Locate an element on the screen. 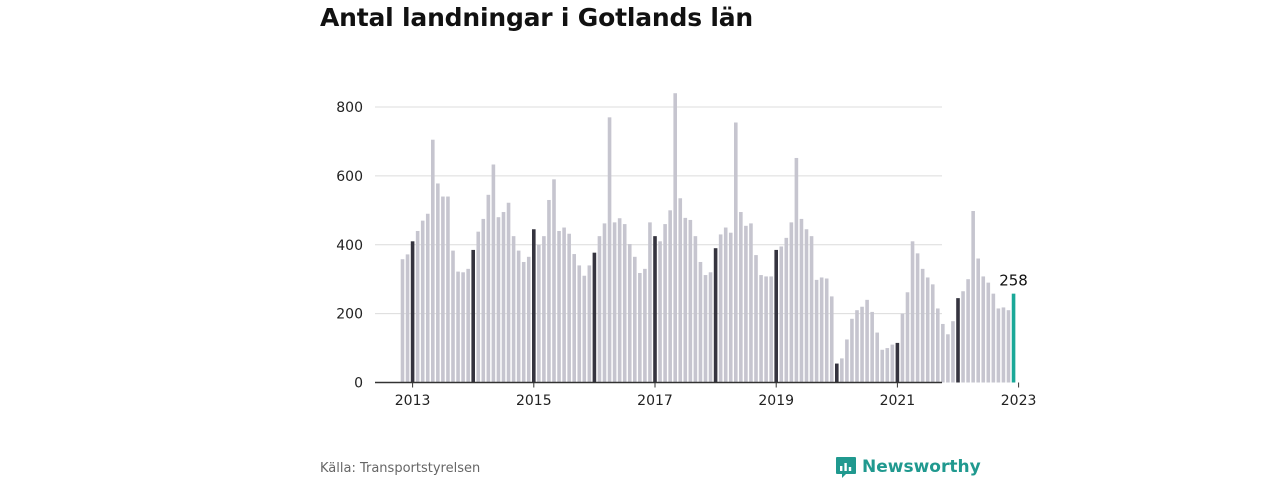 Image resolution: width=1280 pixels, height=480 pixels. data-labels: 258 is located at coordinates (1013, 281).